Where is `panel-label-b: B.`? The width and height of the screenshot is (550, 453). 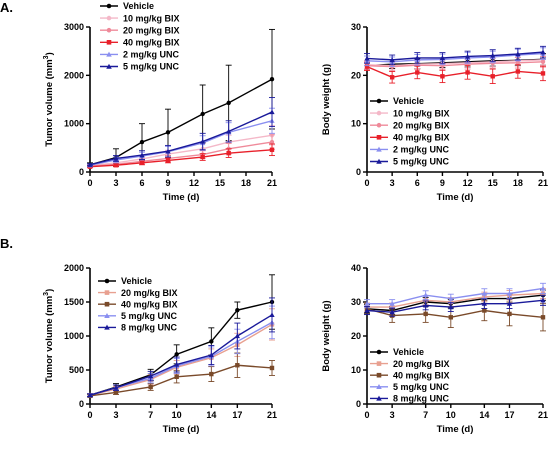
panel-label-b: B. is located at coordinates (6, 243).